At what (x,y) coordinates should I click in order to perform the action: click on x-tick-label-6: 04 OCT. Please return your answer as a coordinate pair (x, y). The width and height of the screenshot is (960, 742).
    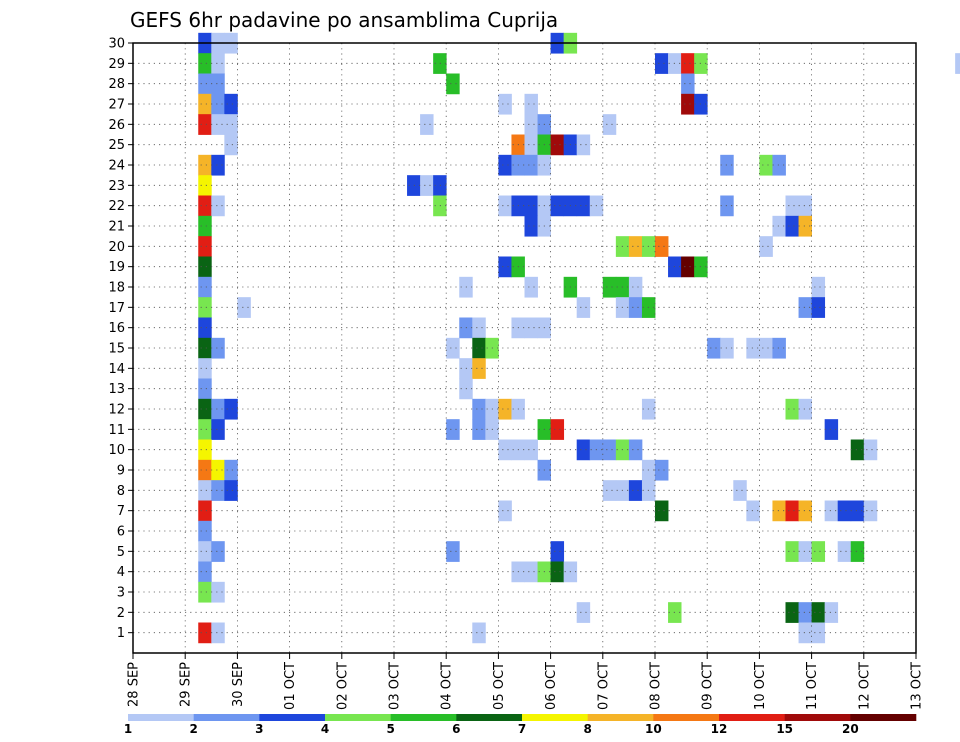
    Looking at the image, I should click on (447, 686).